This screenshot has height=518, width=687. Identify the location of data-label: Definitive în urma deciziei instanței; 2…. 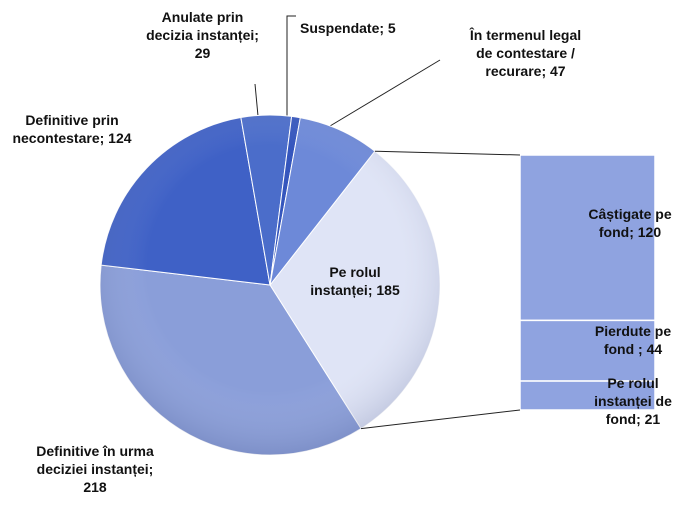
(95, 469).